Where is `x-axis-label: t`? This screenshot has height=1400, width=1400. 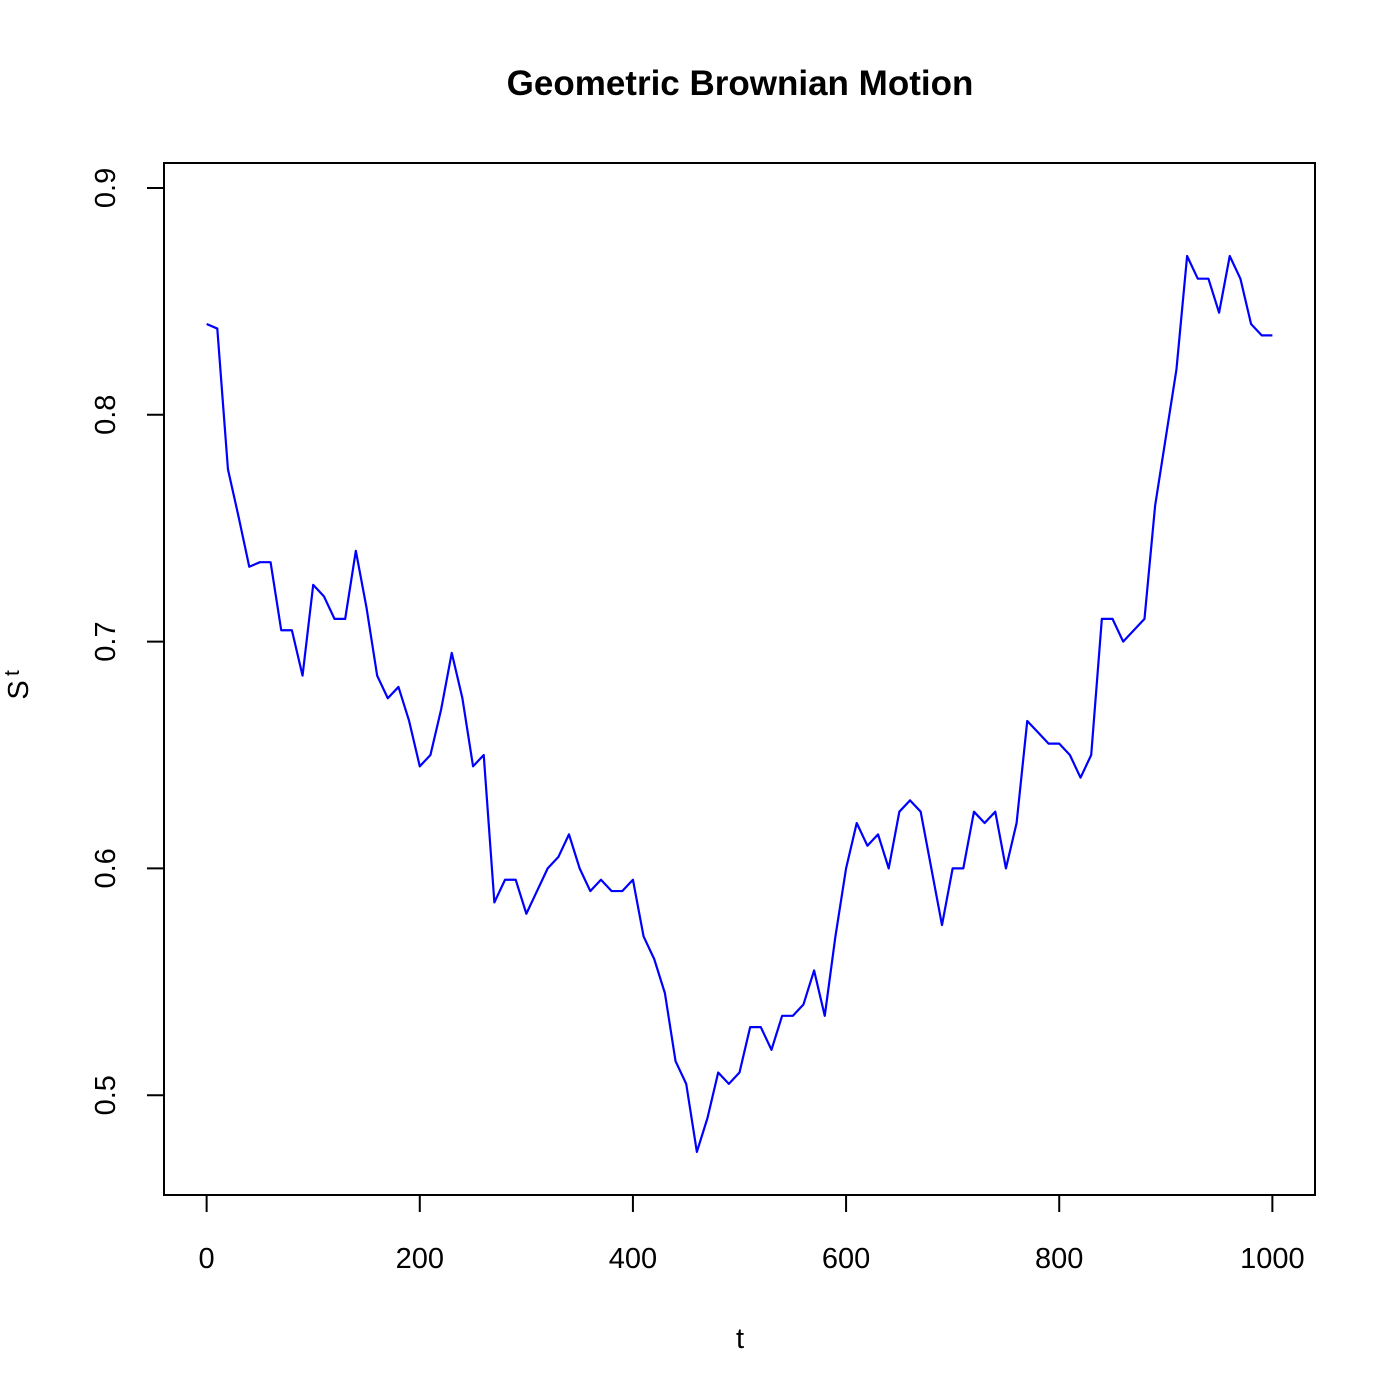 x-axis-label: t is located at coordinates (740, 1339).